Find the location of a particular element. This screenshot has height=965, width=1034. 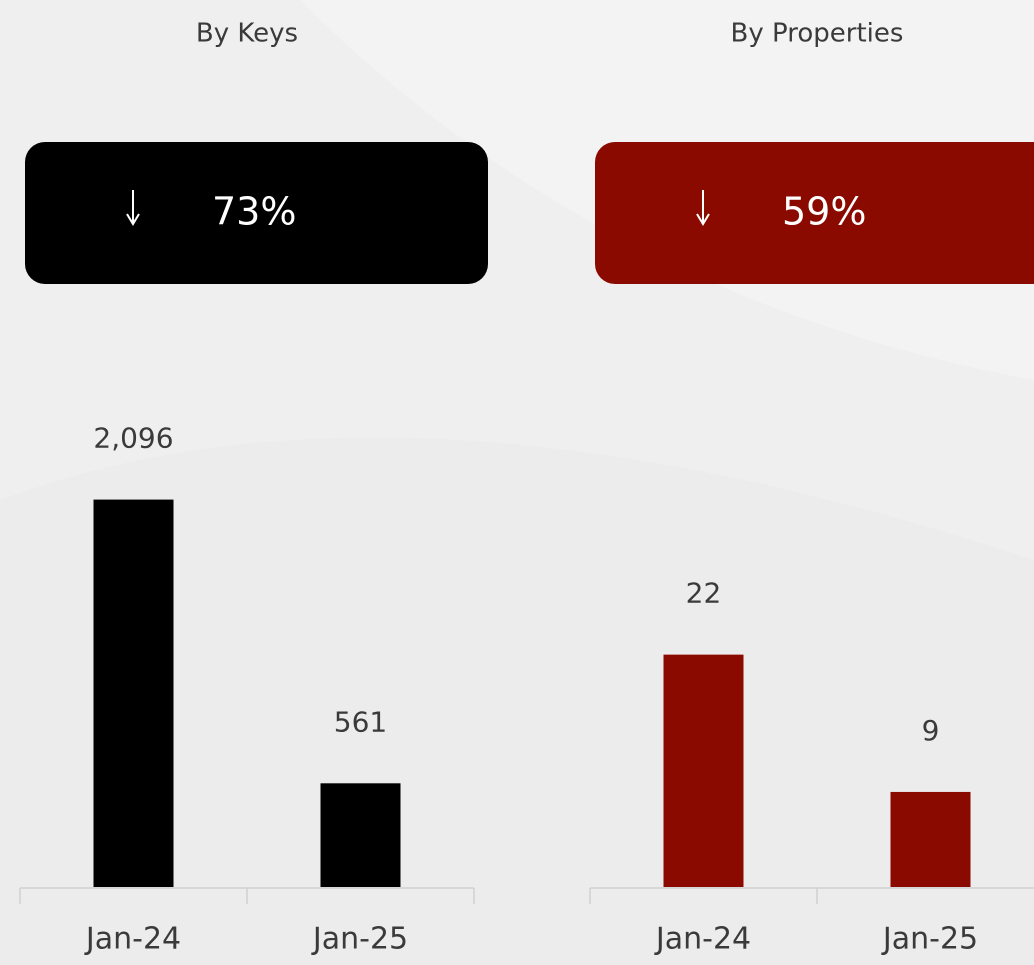

value-label: 22 is located at coordinates (704, 593).